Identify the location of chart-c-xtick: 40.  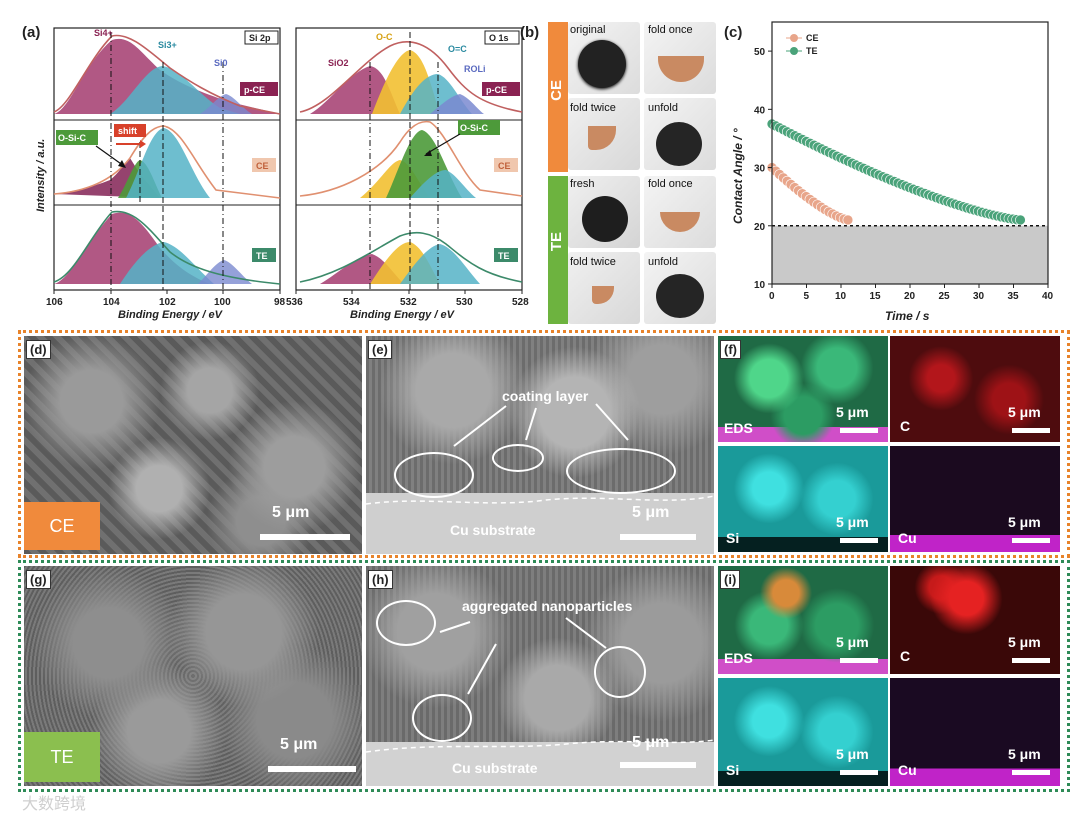
(1048, 296).